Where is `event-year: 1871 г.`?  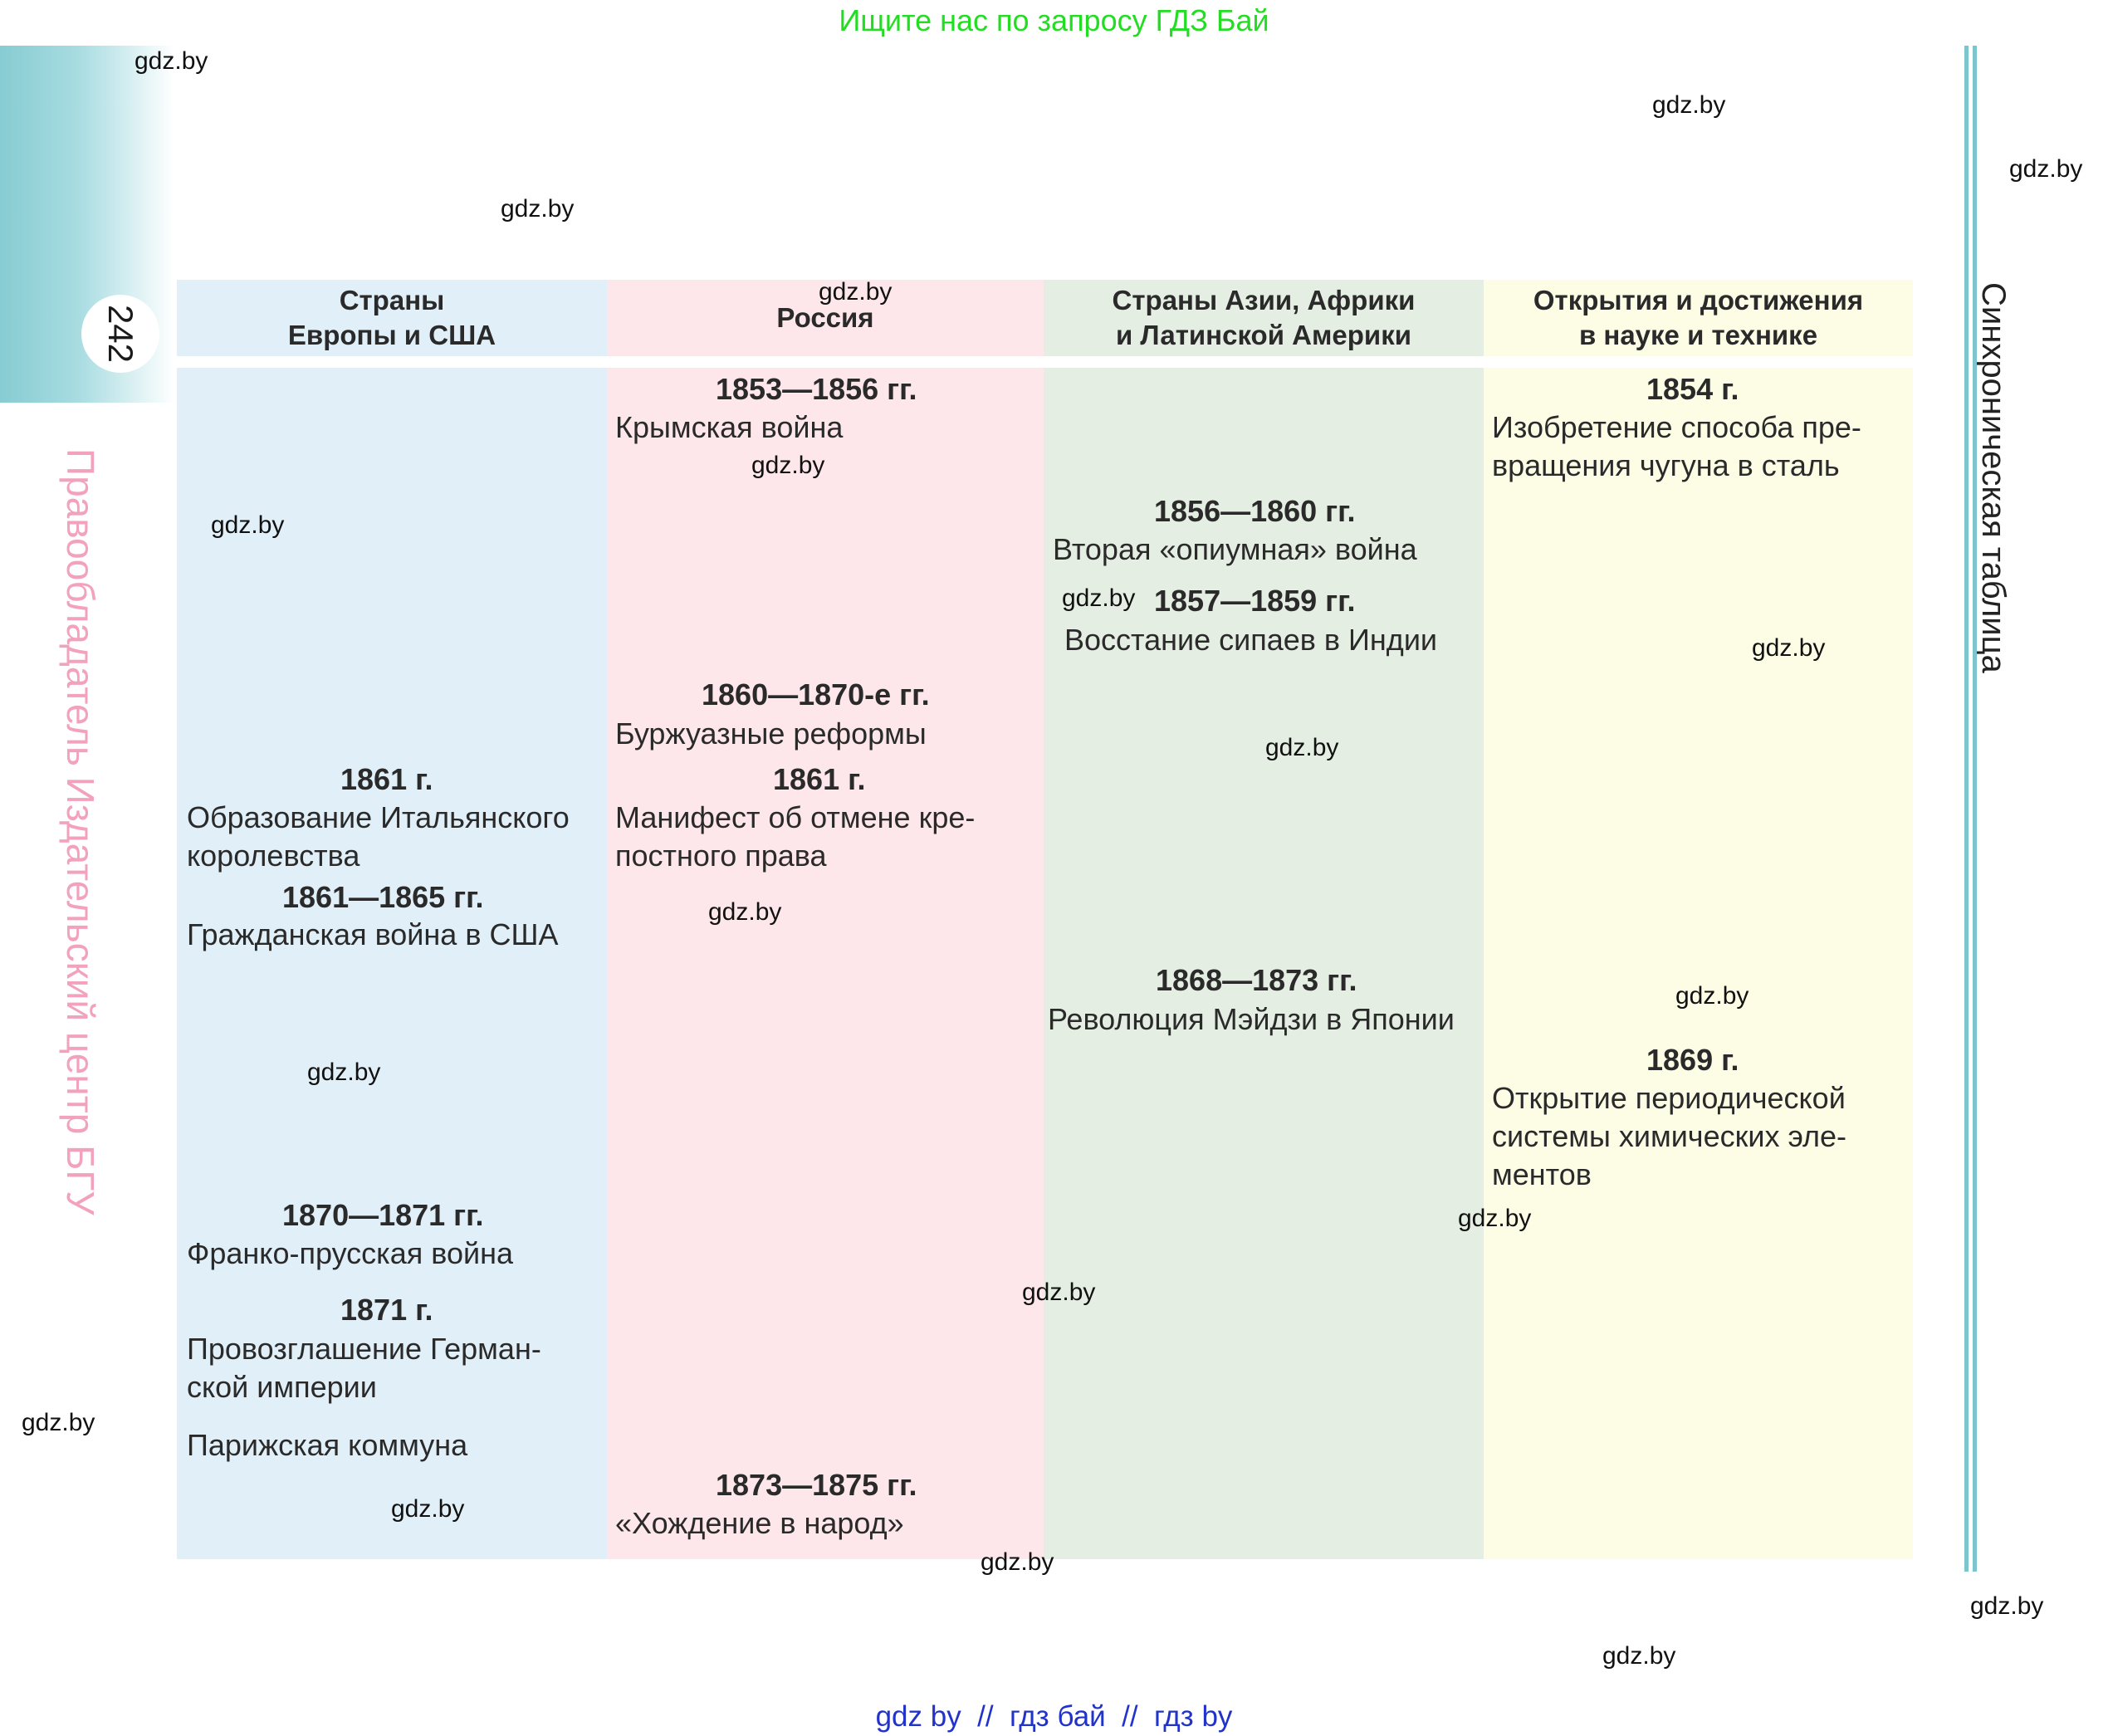
event-year: 1871 г. is located at coordinates (386, 1310).